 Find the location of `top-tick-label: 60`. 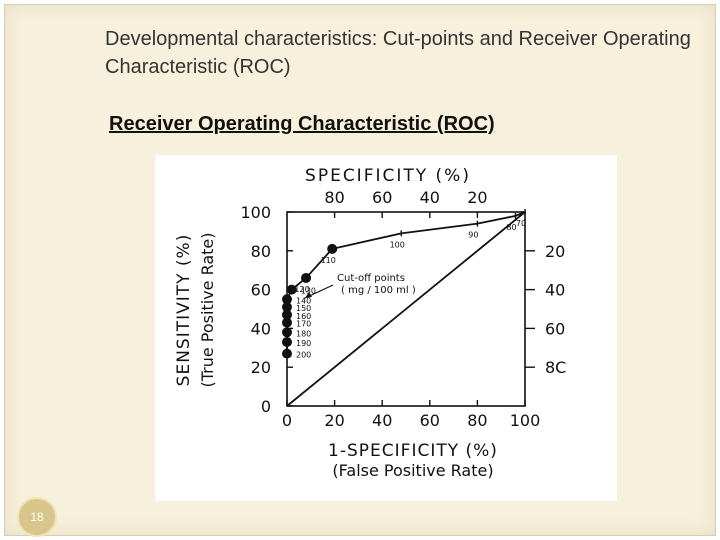

top-tick-label: 60 is located at coordinates (382, 197).